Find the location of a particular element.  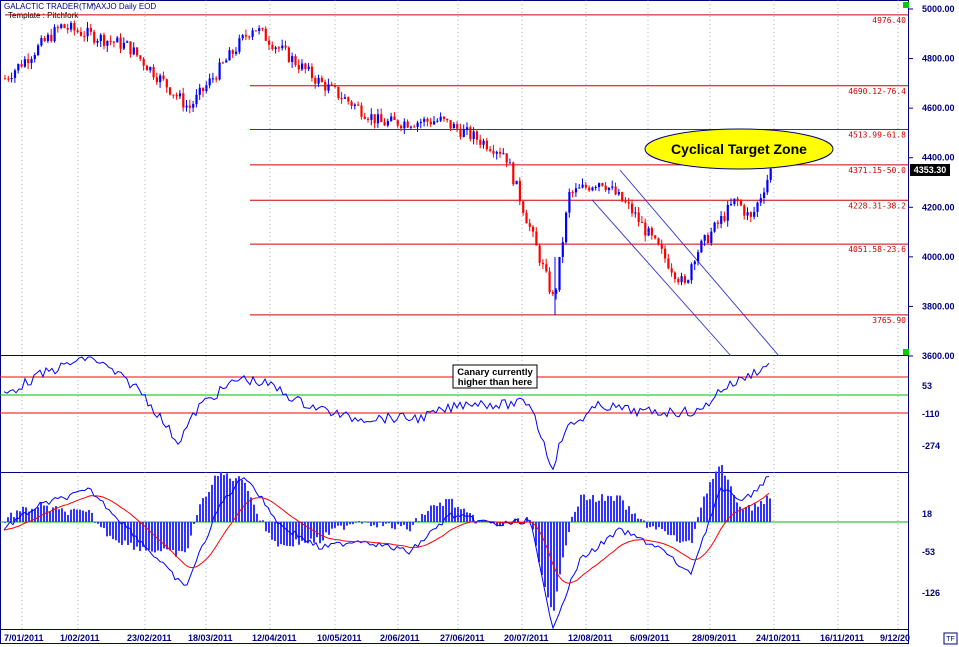

fib-level-label: 4976.40 is located at coordinates (889, 20).